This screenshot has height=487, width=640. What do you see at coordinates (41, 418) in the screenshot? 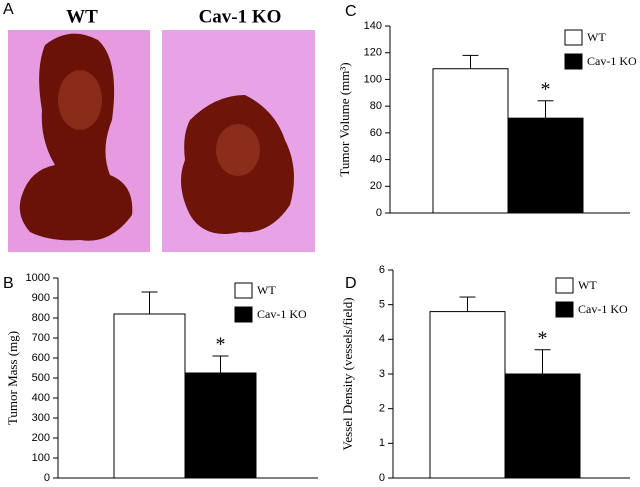
I see `y-tick-label: 300` at bounding box center [41, 418].